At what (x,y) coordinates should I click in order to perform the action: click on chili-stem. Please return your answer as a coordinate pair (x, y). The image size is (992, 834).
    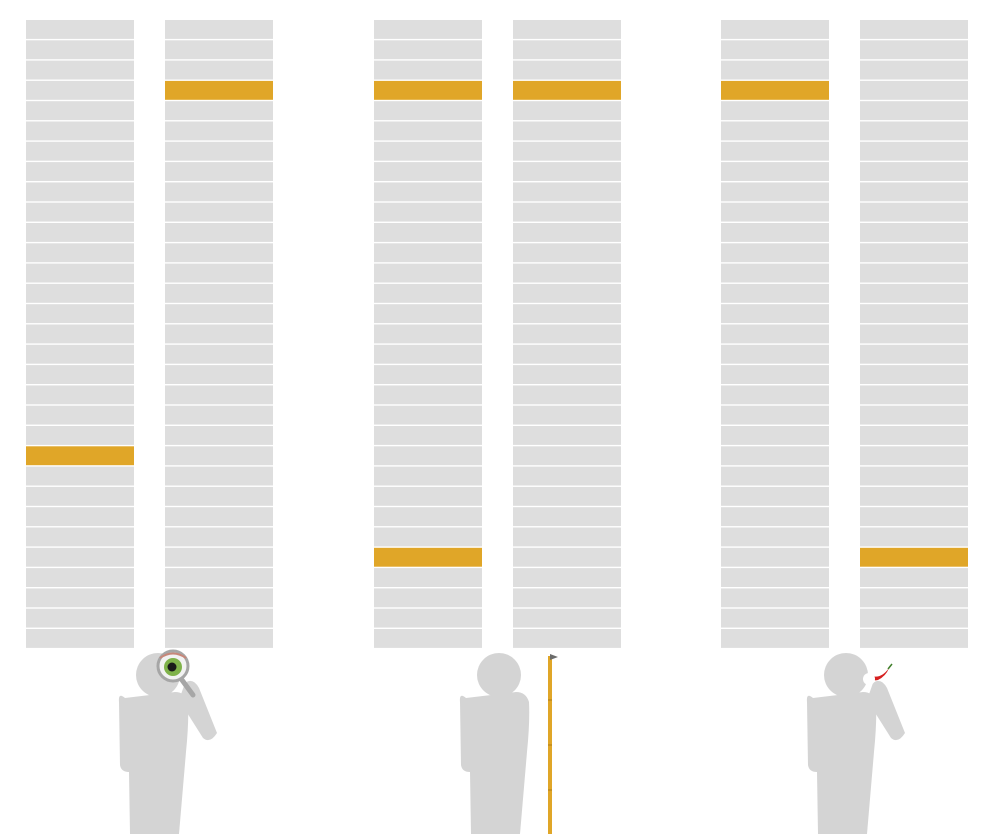
    Looking at the image, I should click on (890, 666).